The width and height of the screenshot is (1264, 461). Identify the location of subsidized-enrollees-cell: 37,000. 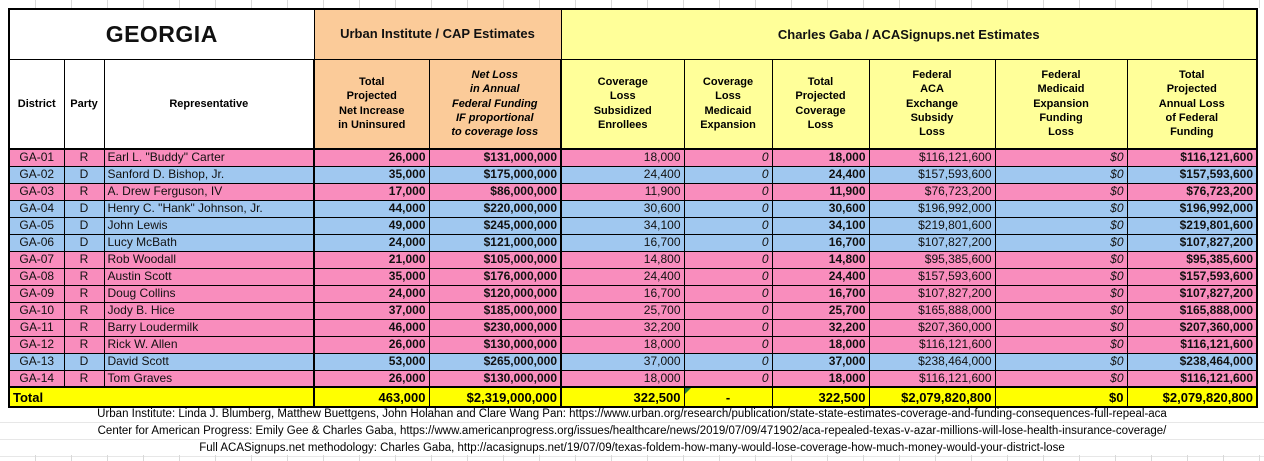
(622, 361).